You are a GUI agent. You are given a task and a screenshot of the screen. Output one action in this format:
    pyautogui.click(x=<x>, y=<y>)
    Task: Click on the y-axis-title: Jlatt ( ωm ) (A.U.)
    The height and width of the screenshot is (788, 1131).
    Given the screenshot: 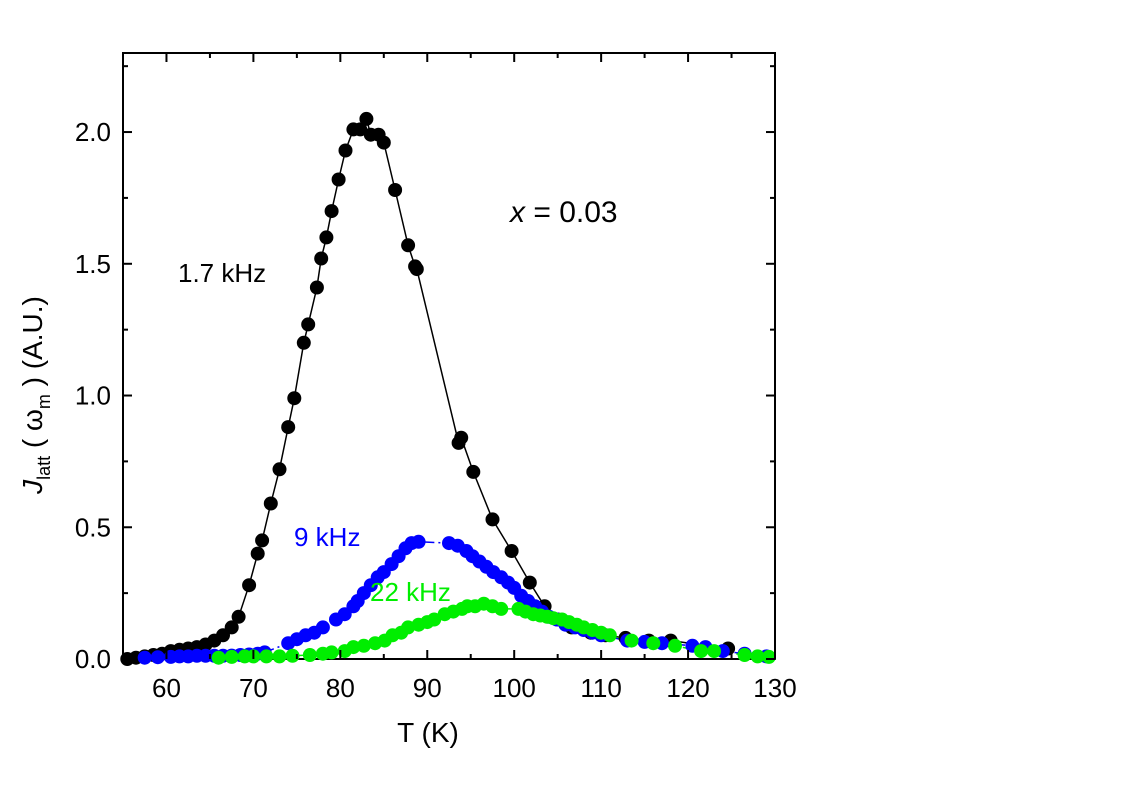 What is the action you would take?
    pyautogui.click(x=35, y=395)
    